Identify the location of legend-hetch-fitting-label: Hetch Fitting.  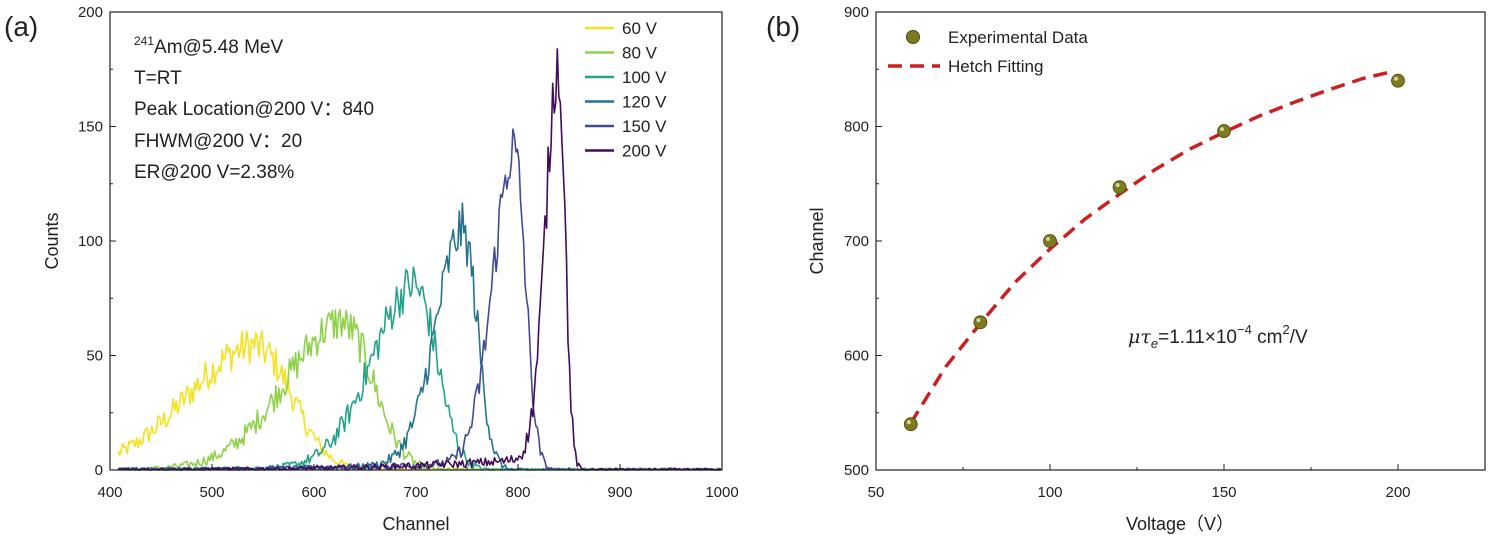
(995, 66).